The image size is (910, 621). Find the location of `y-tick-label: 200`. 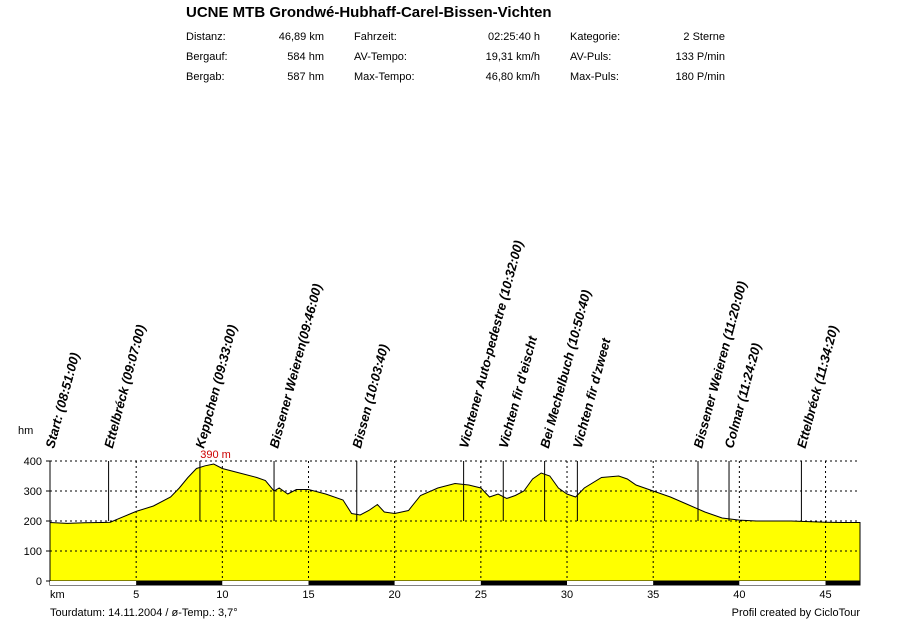

y-tick-label: 200 is located at coordinates (33, 522).